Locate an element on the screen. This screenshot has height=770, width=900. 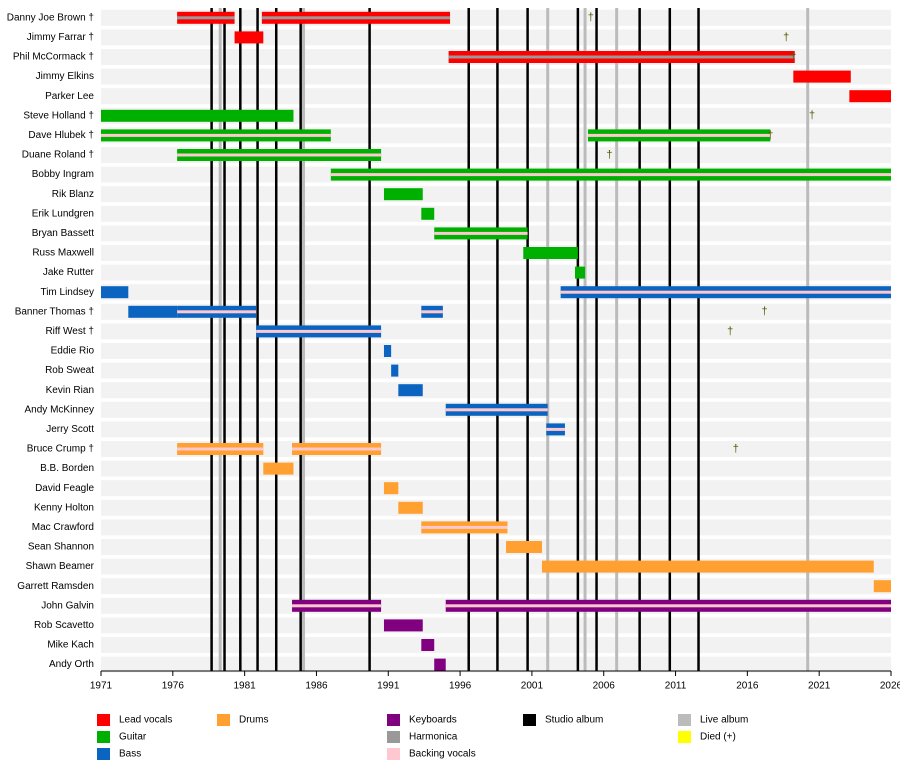
legend-label: Died (+) is located at coordinates (718, 737).